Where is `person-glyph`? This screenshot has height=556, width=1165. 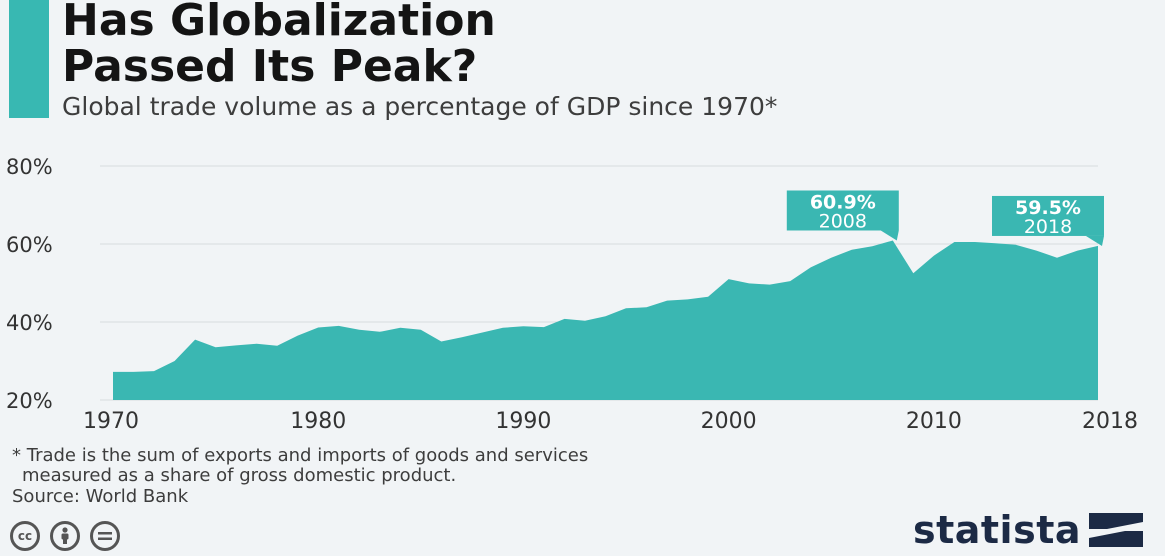
person-glyph is located at coordinates (65, 535).